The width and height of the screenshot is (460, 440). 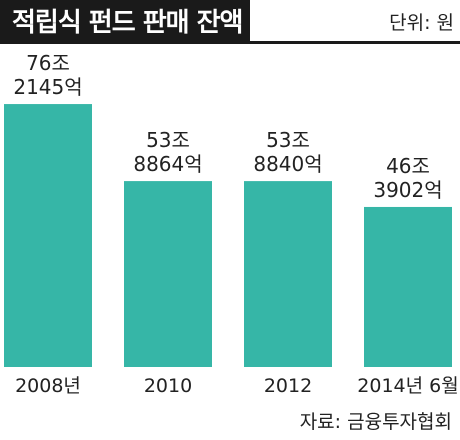 What do you see at coordinates (168, 140) in the screenshot?
I see `value-label-1-0: 53조` at bounding box center [168, 140].